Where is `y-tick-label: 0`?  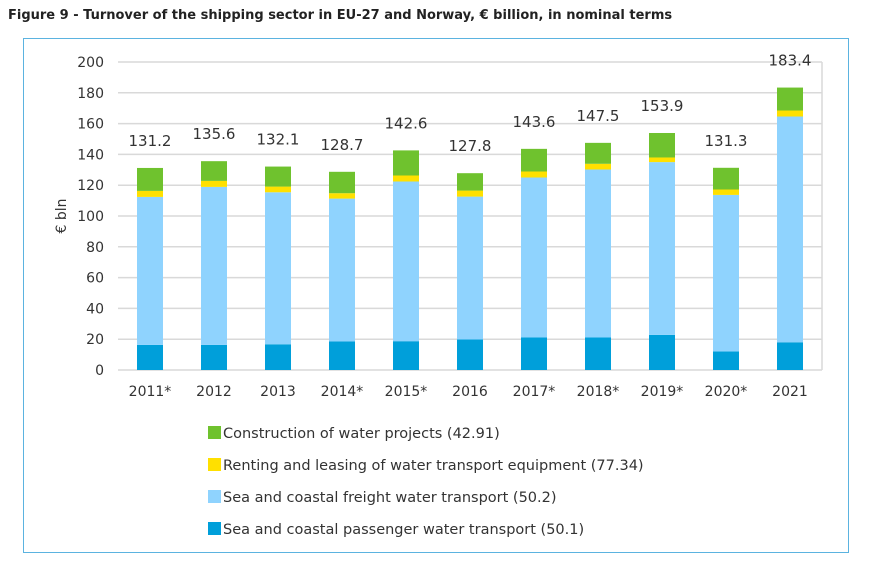
y-tick-label: 0 is located at coordinates (99, 371).